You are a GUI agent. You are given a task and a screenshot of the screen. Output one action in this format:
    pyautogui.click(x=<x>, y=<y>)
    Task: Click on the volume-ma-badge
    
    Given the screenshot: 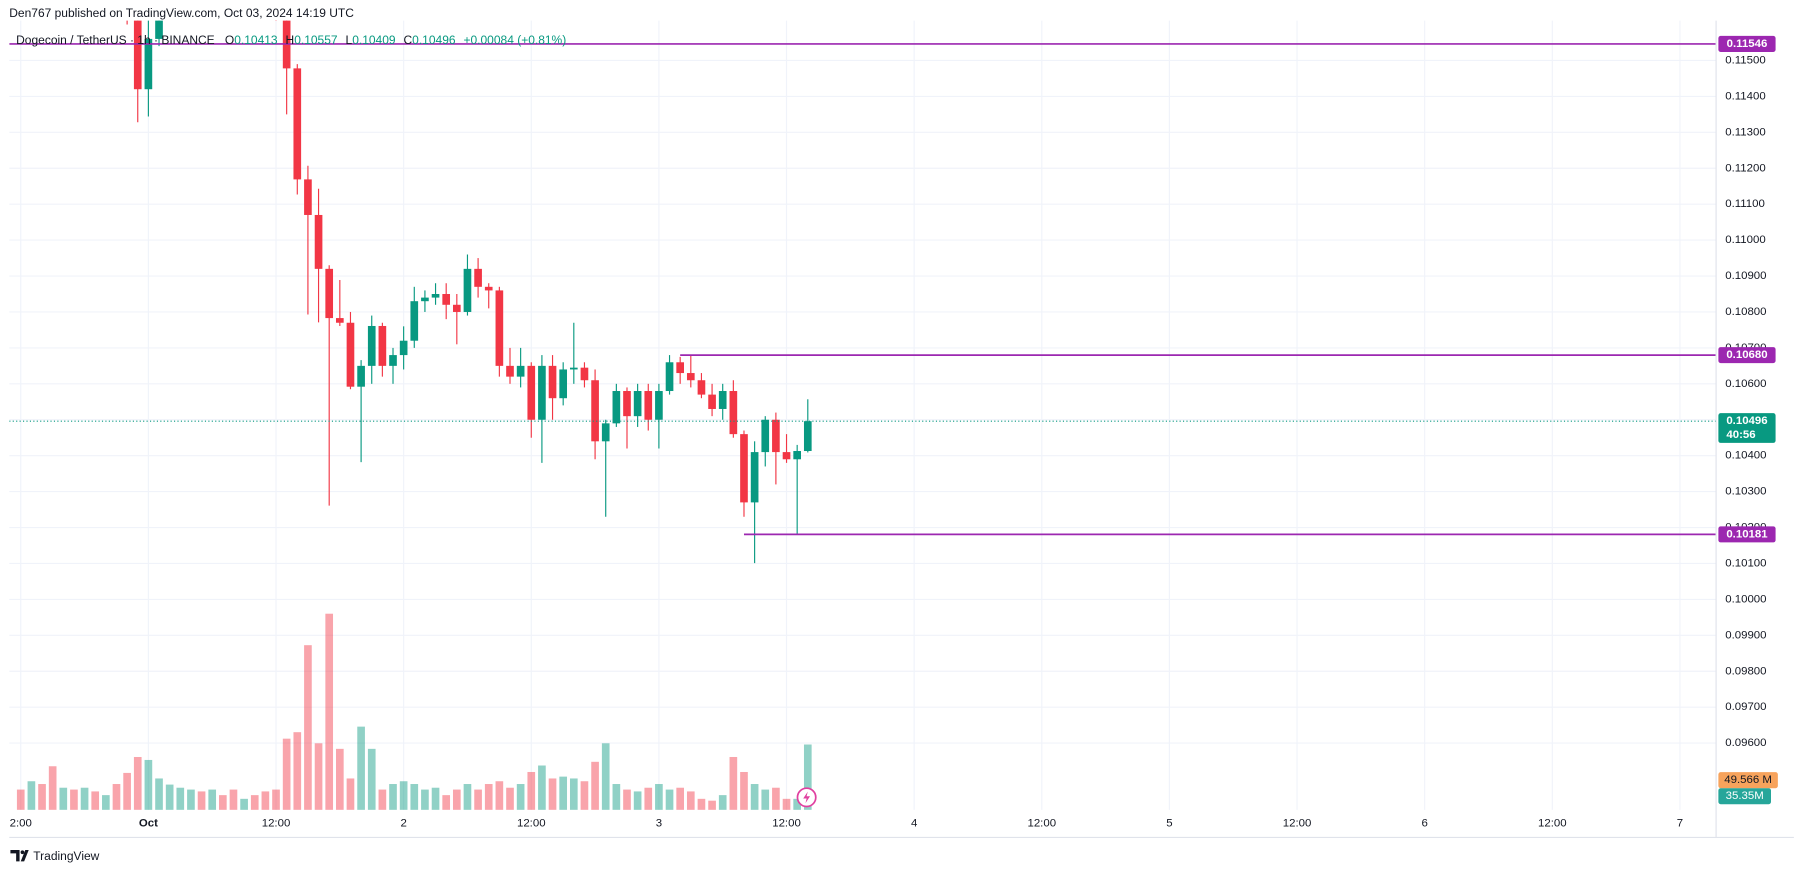 What is the action you would take?
    pyautogui.click(x=1748, y=780)
    